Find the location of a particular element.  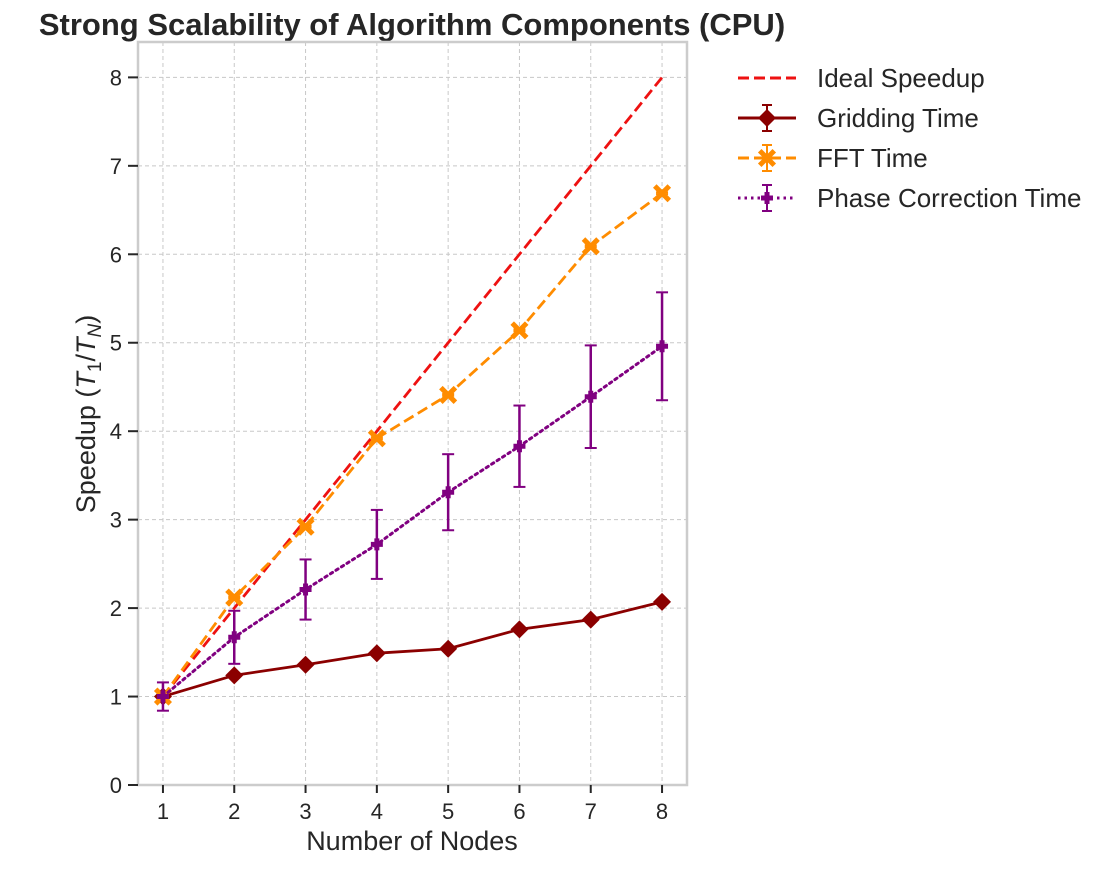

legend-item-fft-time: FFT Time is located at coordinates (833, 158).